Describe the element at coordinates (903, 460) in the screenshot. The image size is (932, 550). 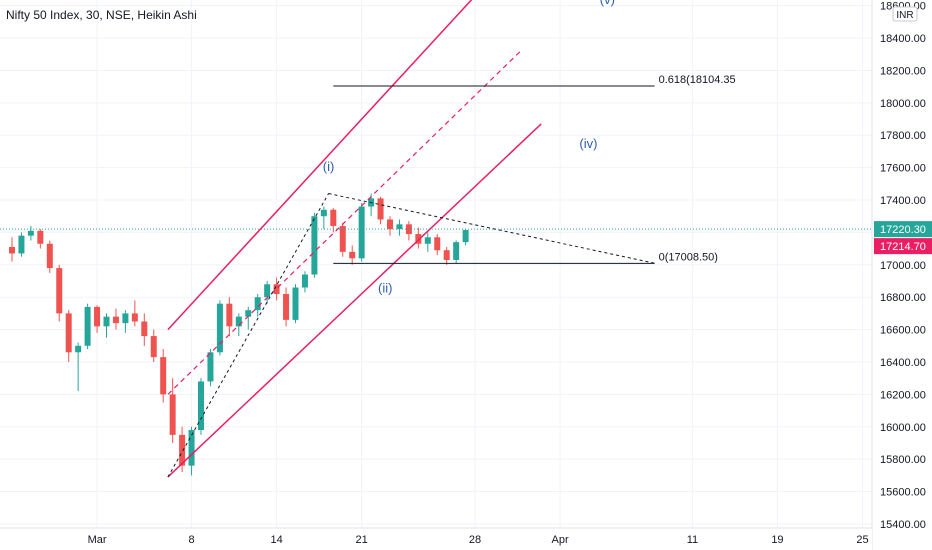
I see `price-tick-label: 15800.00` at that location.